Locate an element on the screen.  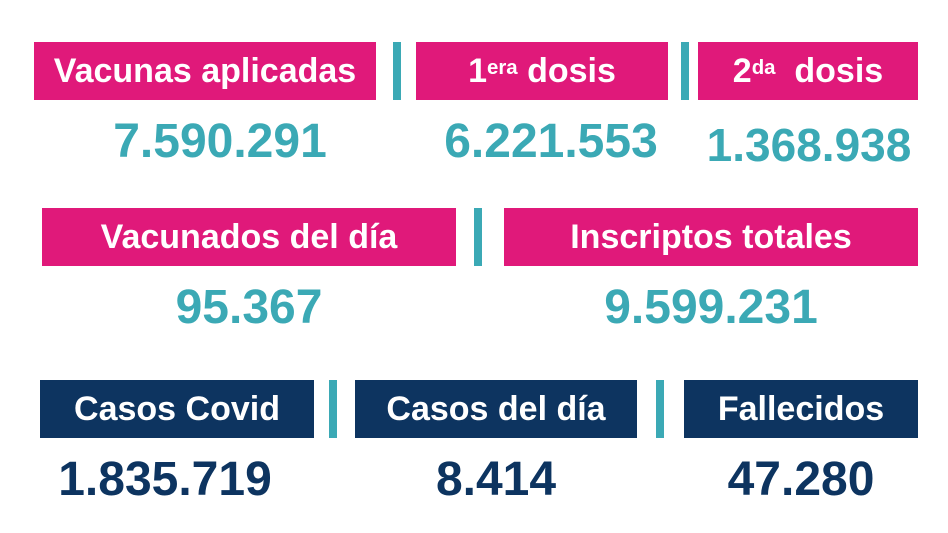
casos-covid-label-text: Casos Covid is located at coordinates (177, 408).